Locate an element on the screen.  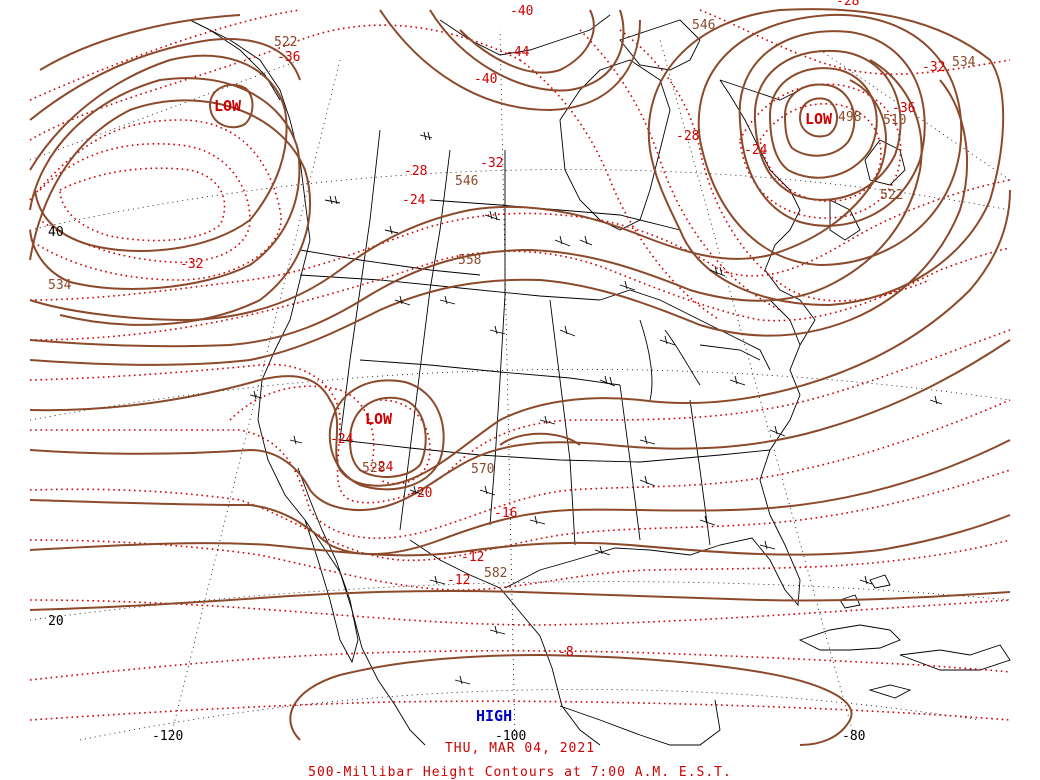
height-label: 498 is located at coordinates (849, 117).